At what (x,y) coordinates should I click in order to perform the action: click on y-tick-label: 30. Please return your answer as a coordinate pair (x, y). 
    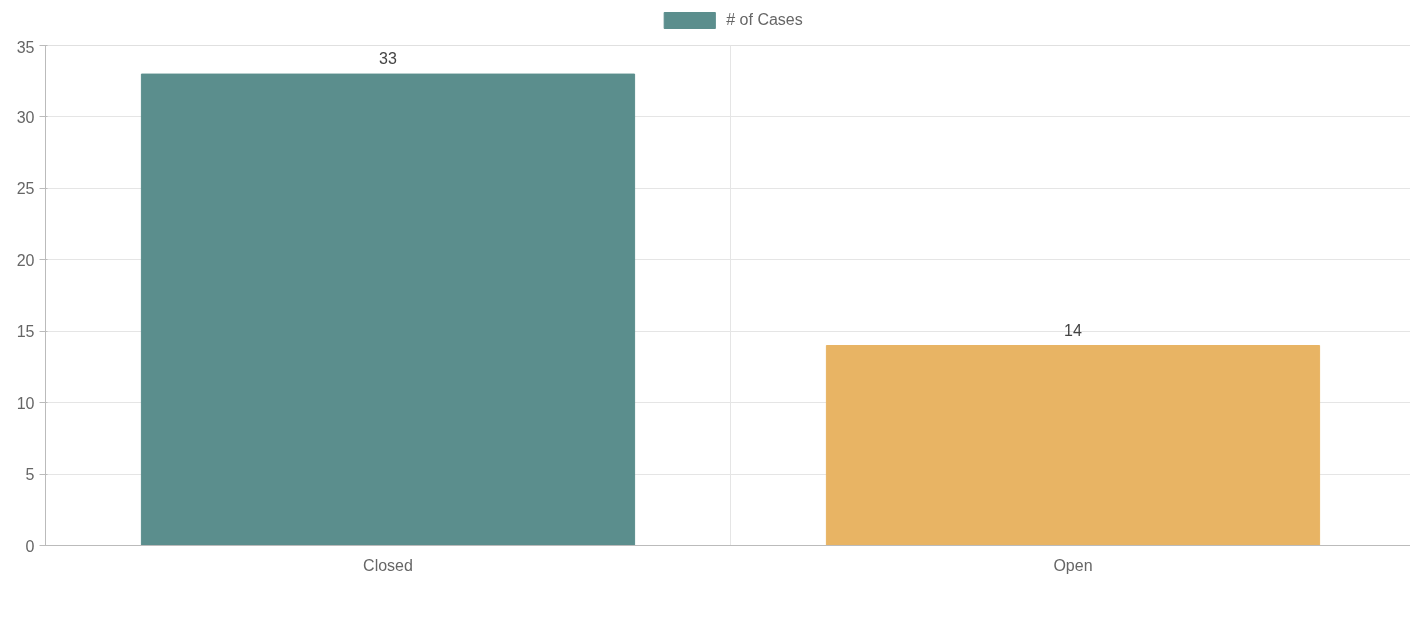
    Looking at the image, I should click on (25, 117).